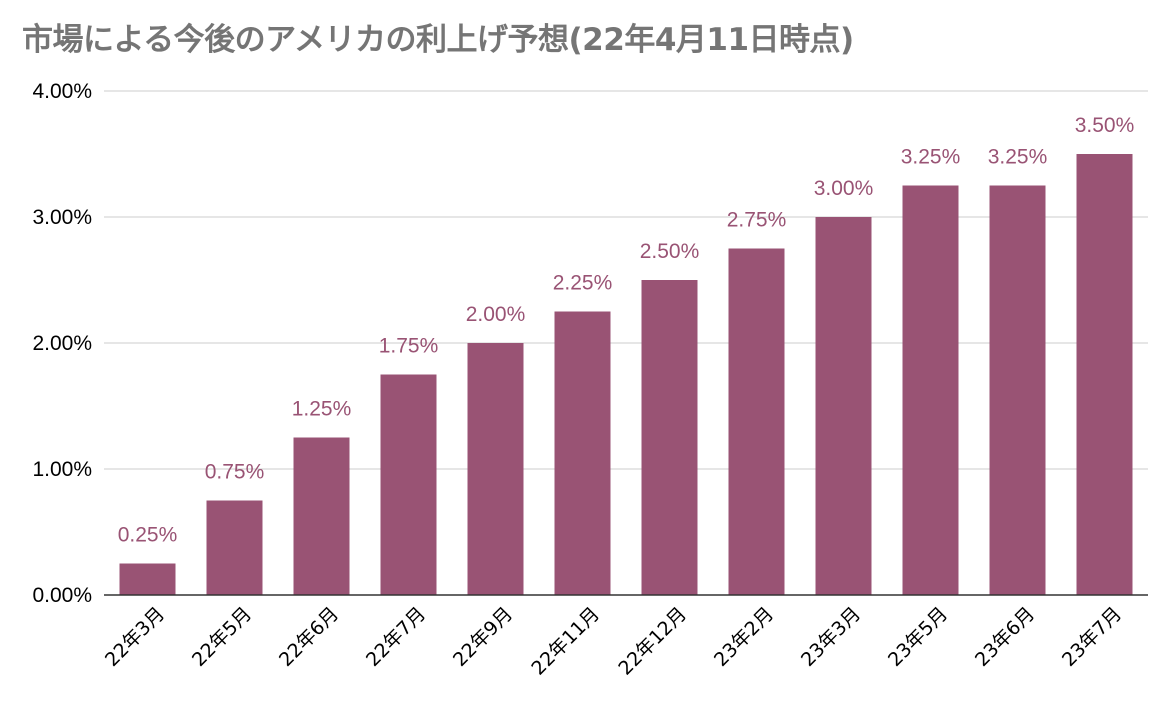 This screenshot has height=708, width=1170. Describe the element at coordinates (757, 220) in the screenshot. I see `data-label: 2.75%` at that location.